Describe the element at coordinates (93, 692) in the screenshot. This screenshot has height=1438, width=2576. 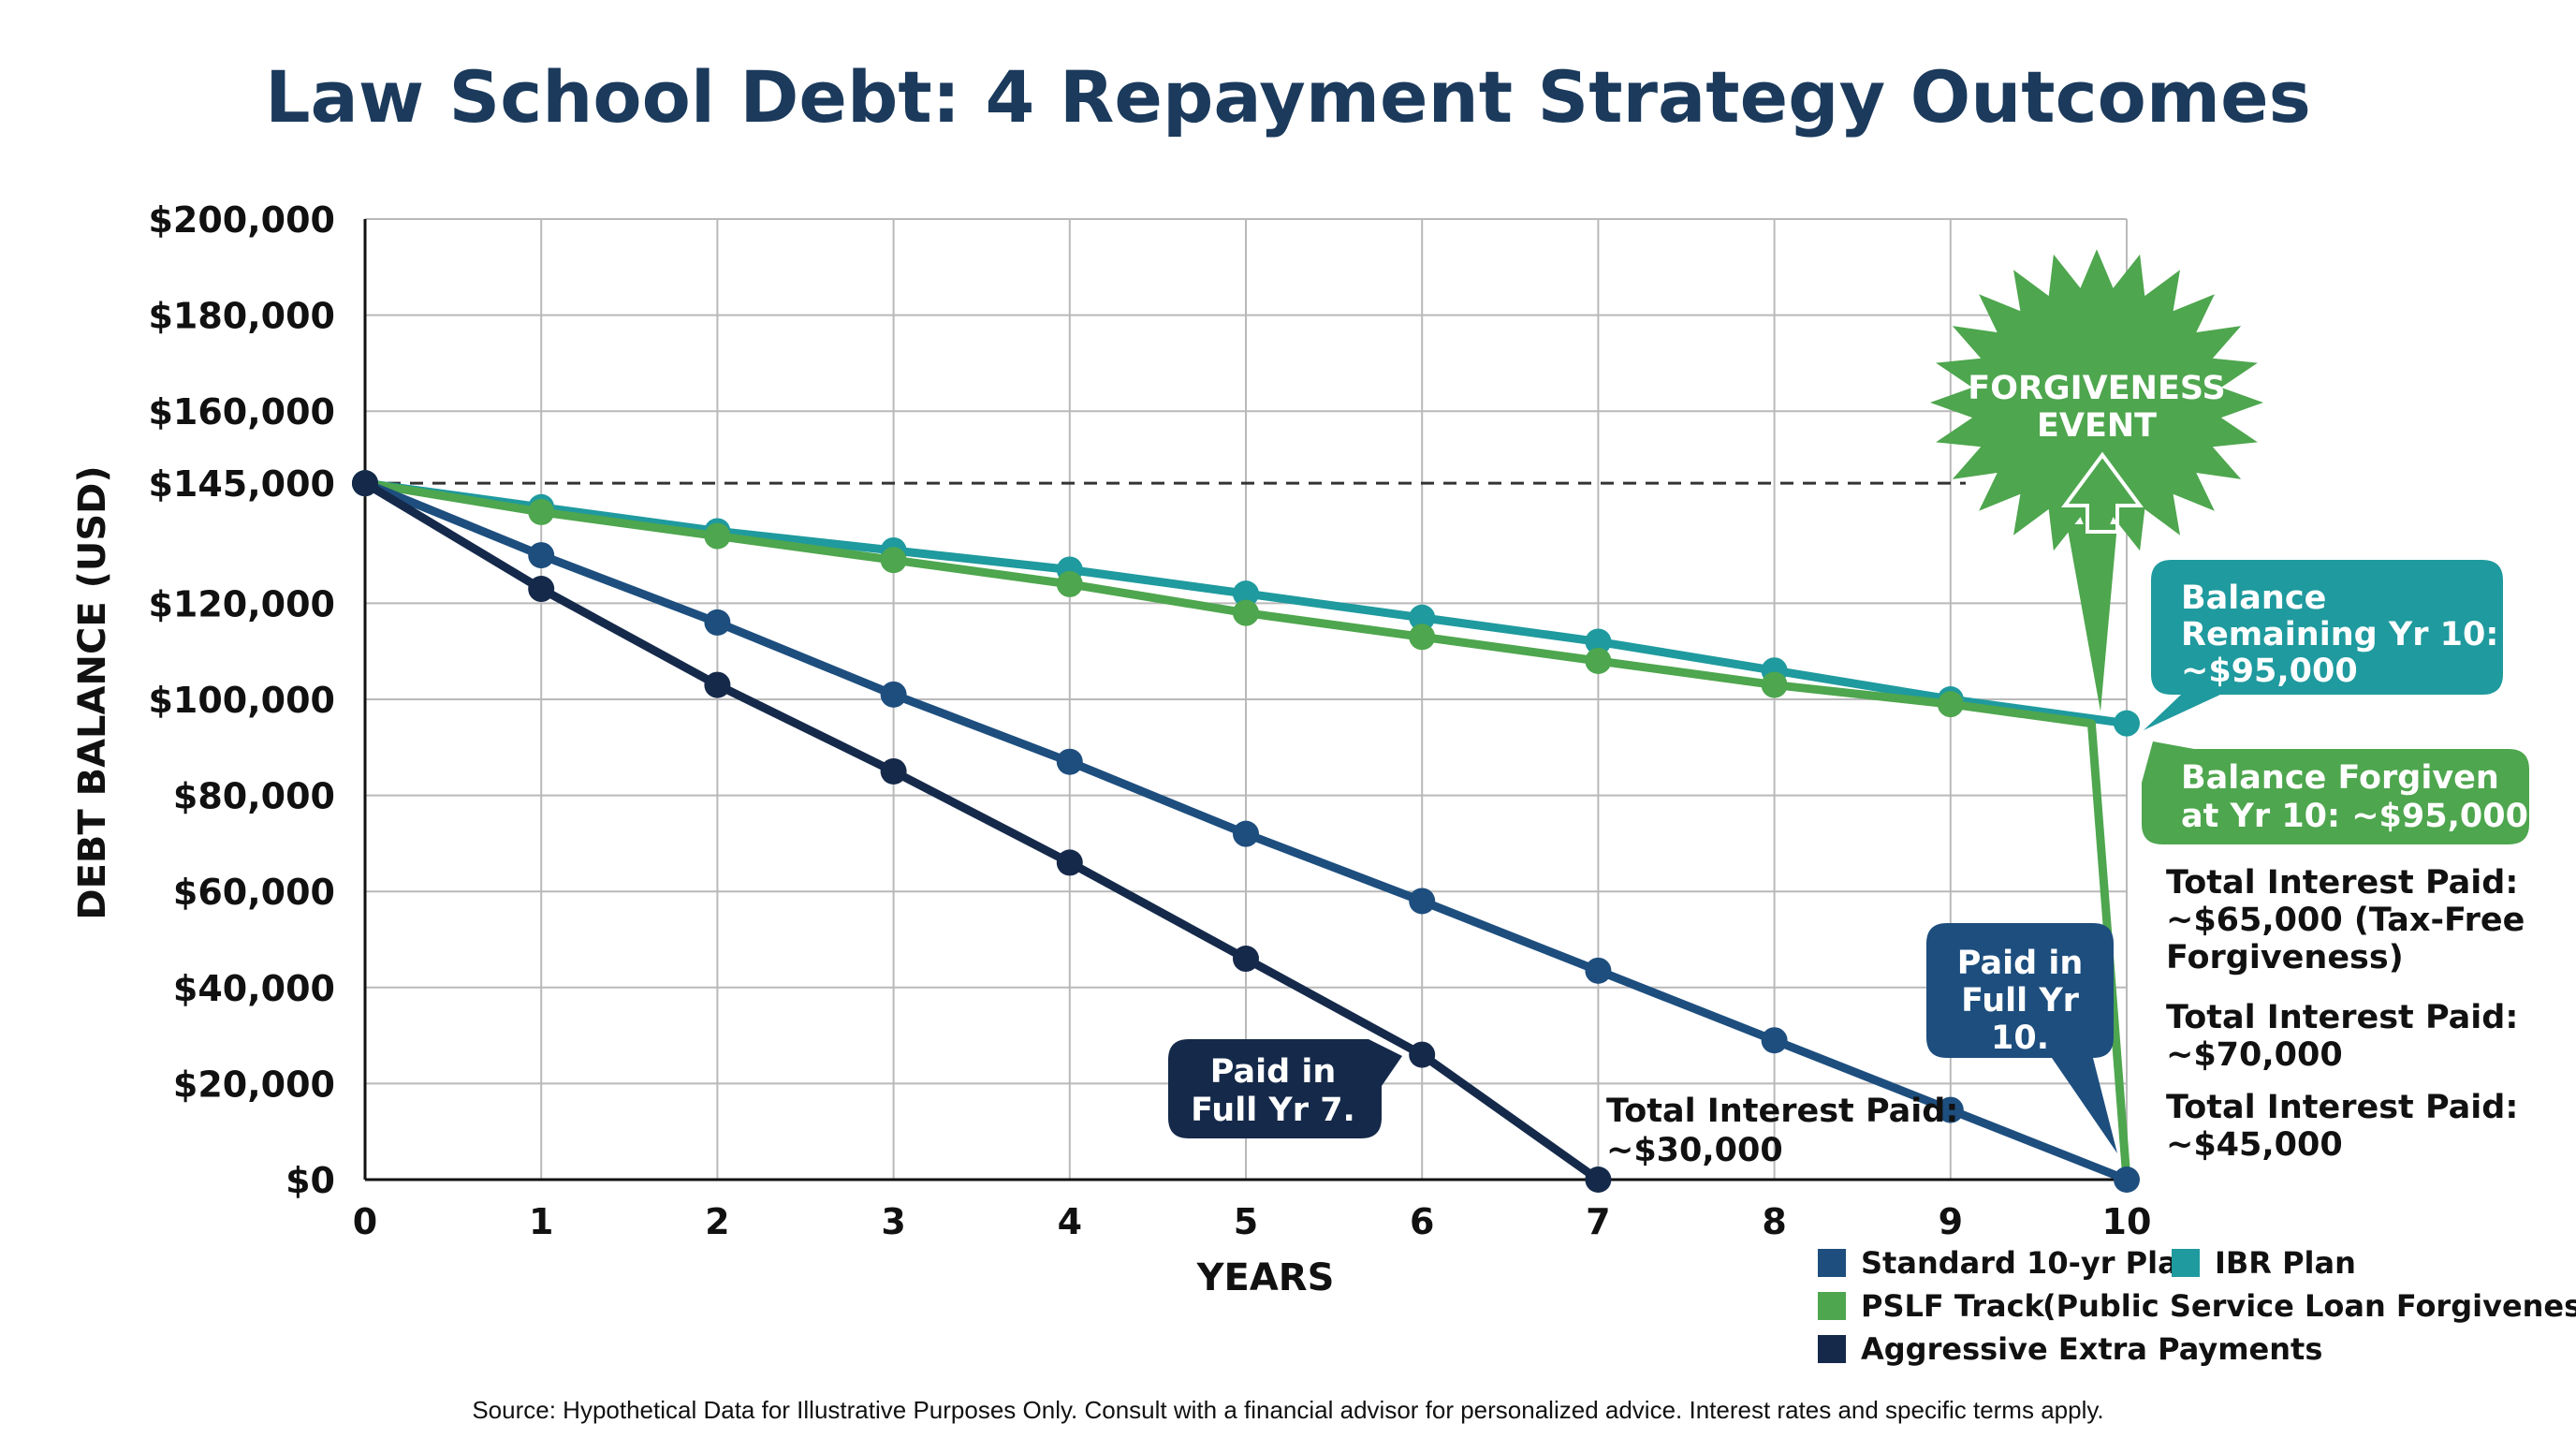
I see `y-axis-label: DEBT BALANCE (USD)` at that location.